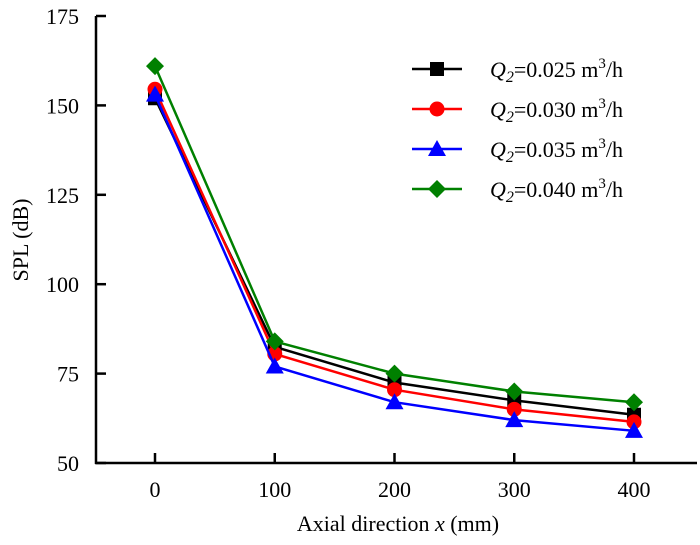  What do you see at coordinates (155, 489) in the screenshot?
I see `x-tick-label-0: 0` at bounding box center [155, 489].